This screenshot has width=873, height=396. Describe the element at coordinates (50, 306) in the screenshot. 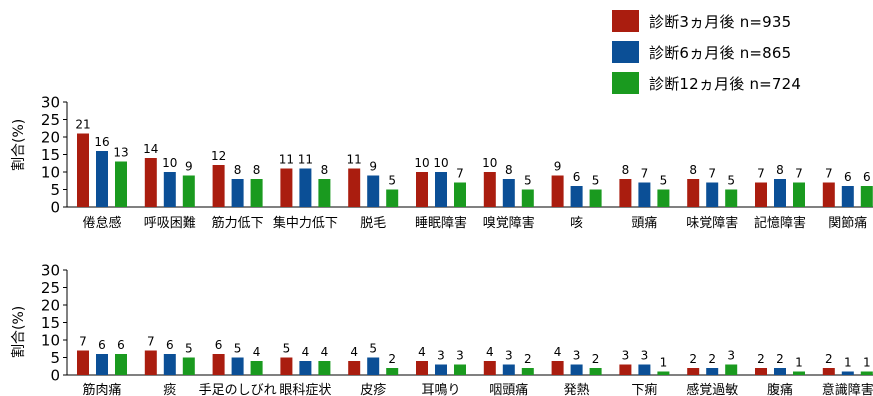

I see `y-tick-label-bottom: 20` at that location.